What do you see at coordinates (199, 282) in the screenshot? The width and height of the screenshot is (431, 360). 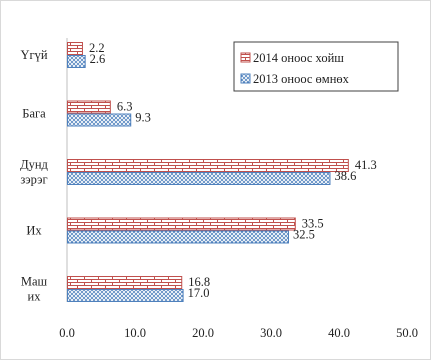 I see `data-label-2014: 16.8` at bounding box center [199, 282].